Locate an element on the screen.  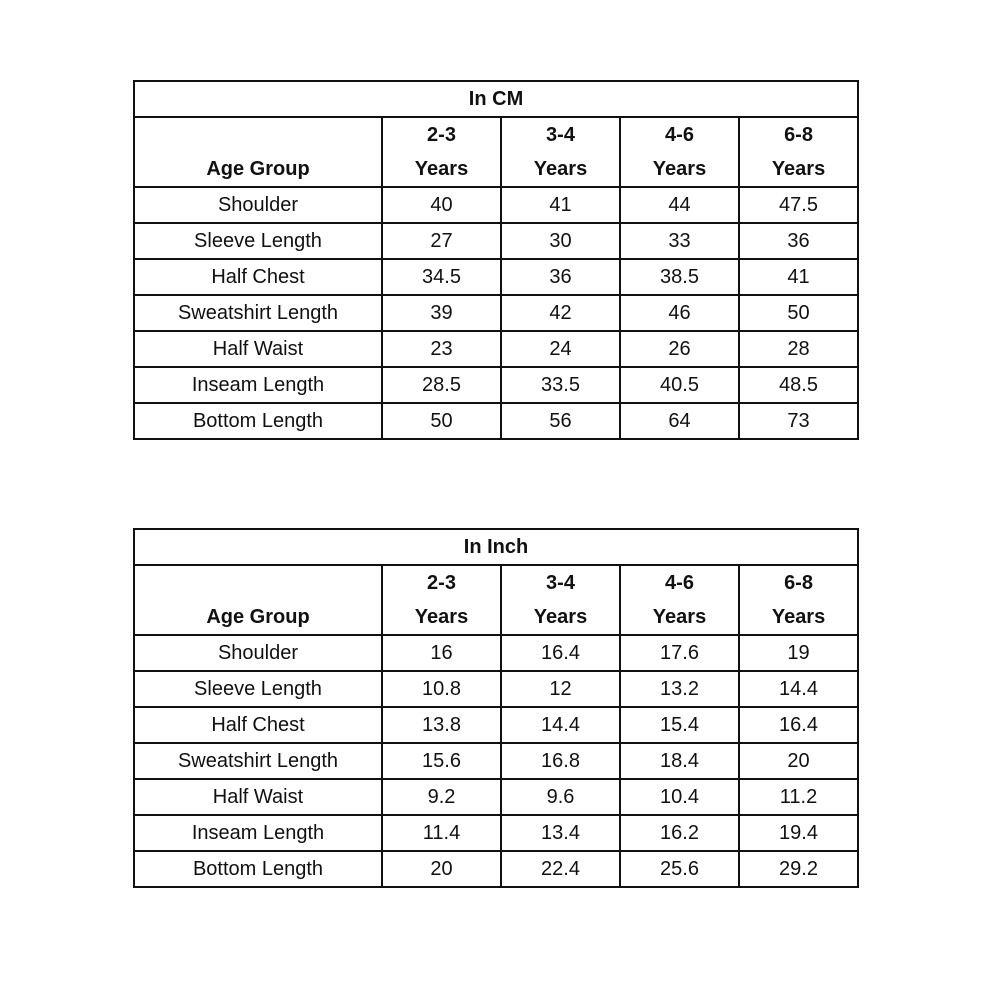
value-cell: 47.5 is located at coordinates (798, 205).